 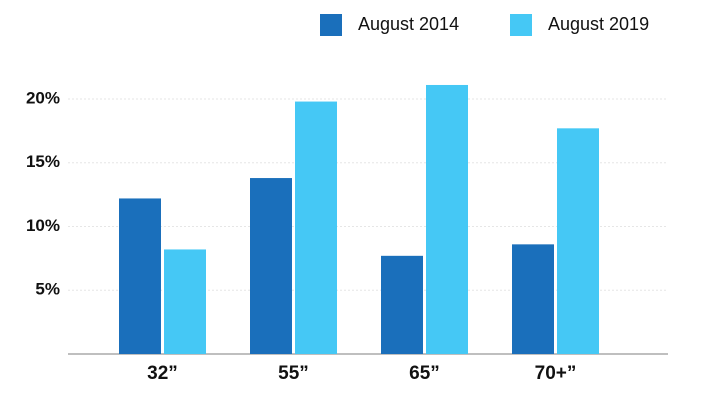 I want to click on x-tick-label: 32”, so click(x=162, y=373).